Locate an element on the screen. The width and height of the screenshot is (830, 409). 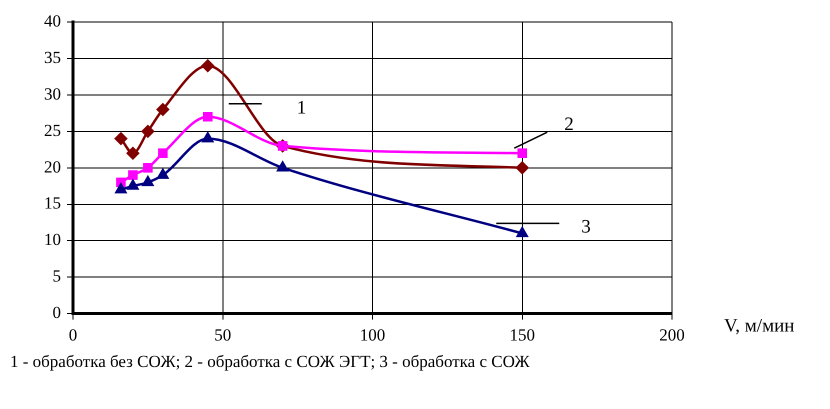
y-tick-label: 25 is located at coordinates (52, 130).